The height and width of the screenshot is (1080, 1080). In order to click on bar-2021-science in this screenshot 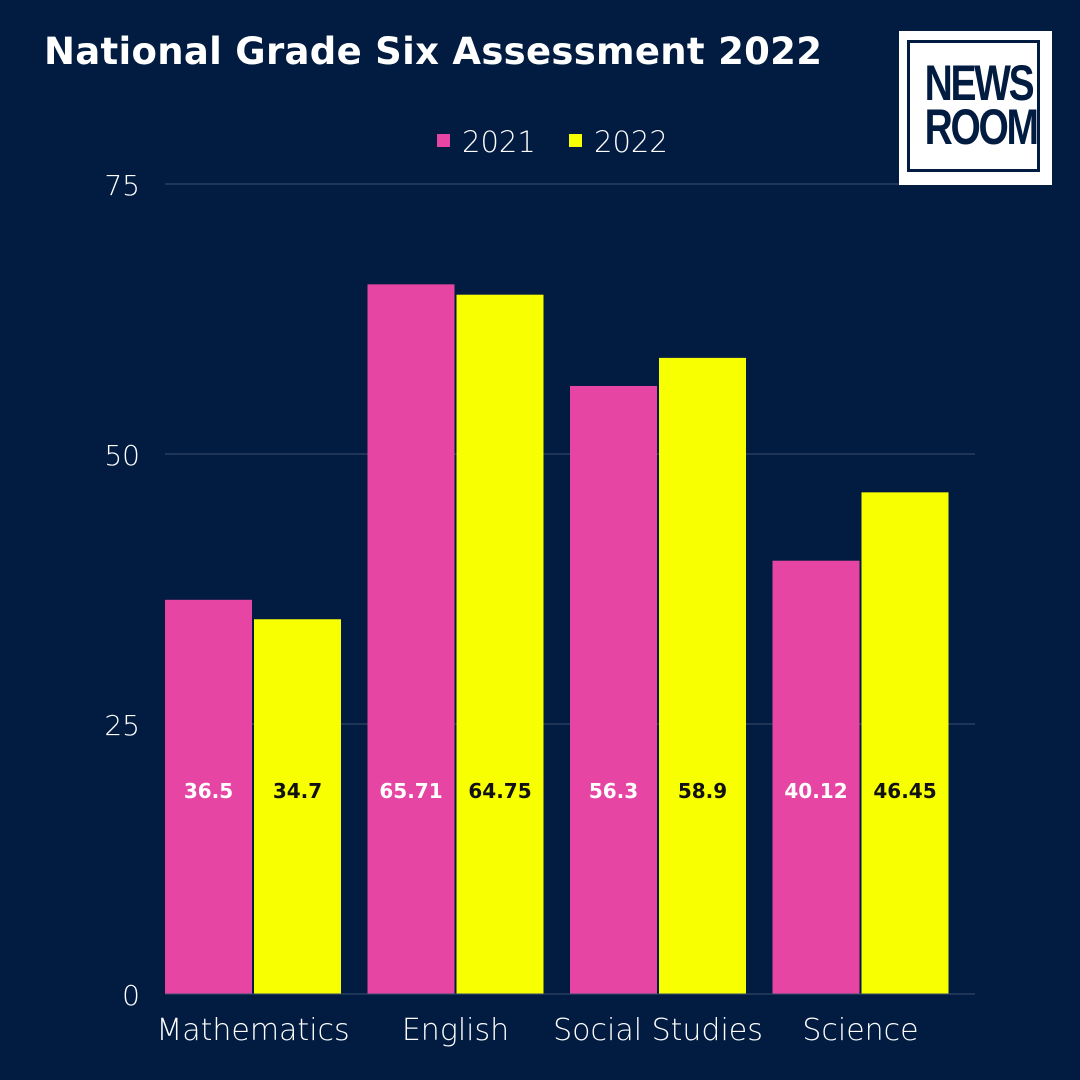, I will do `click(816, 777)`.